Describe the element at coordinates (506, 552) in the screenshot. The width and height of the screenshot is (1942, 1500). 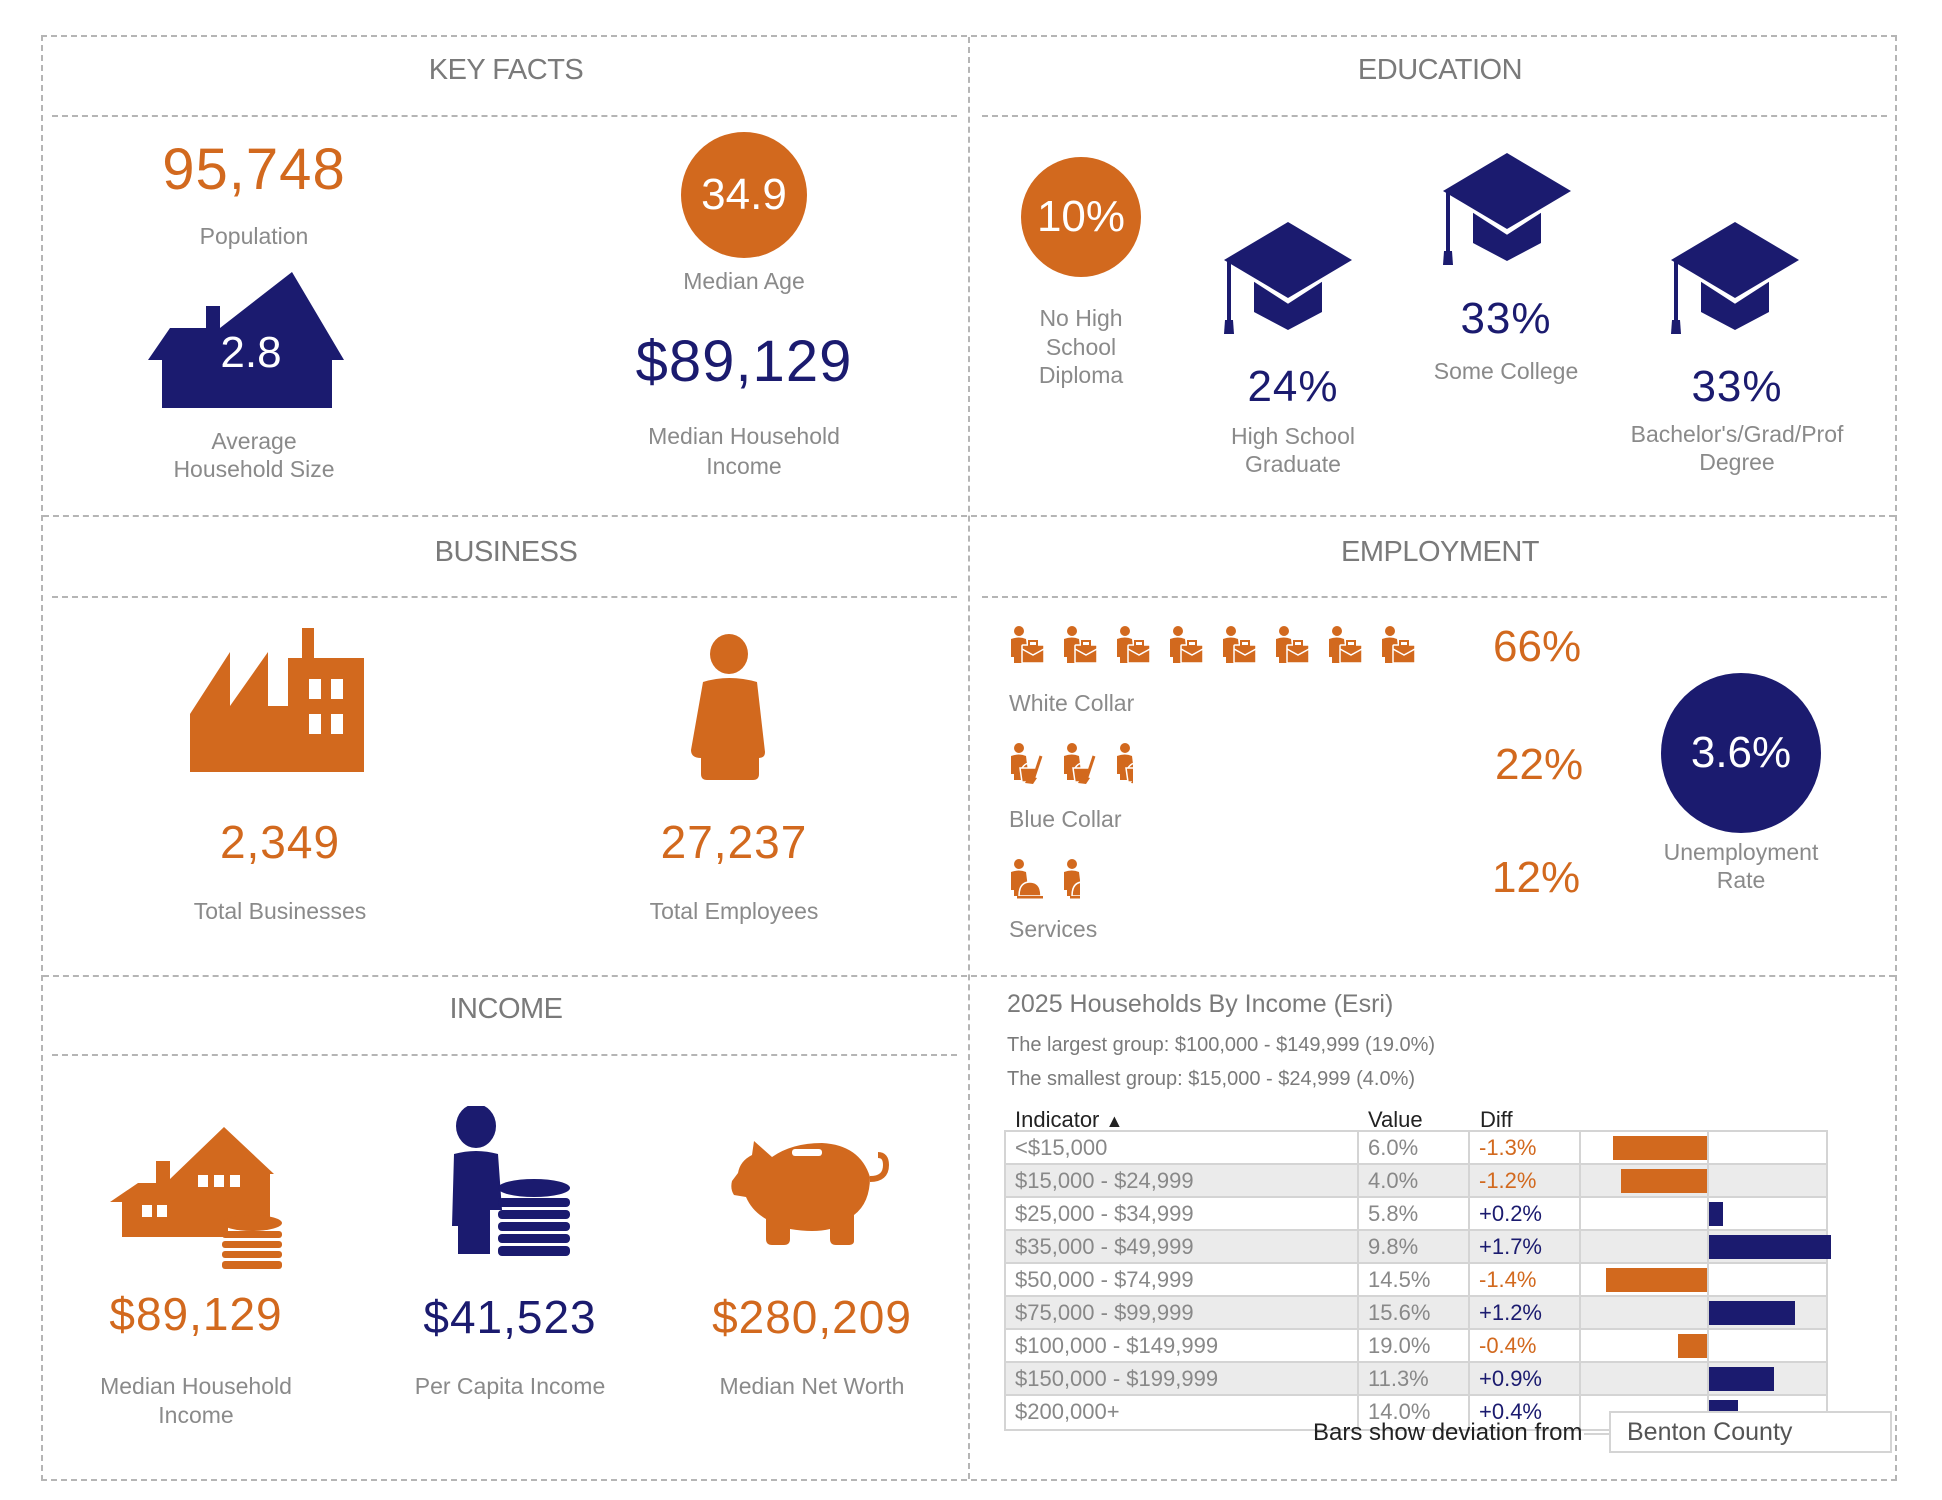
I see `business-title: BUSINESS` at that location.